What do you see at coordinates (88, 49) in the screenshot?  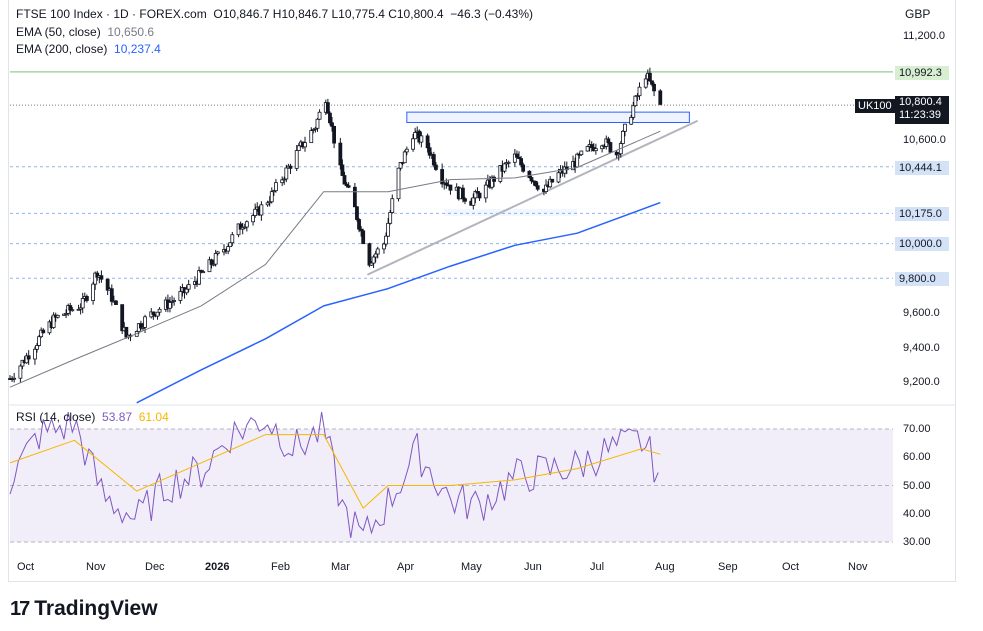 I see `legend-ema200: EMA (200, close) 10,237.4` at bounding box center [88, 49].